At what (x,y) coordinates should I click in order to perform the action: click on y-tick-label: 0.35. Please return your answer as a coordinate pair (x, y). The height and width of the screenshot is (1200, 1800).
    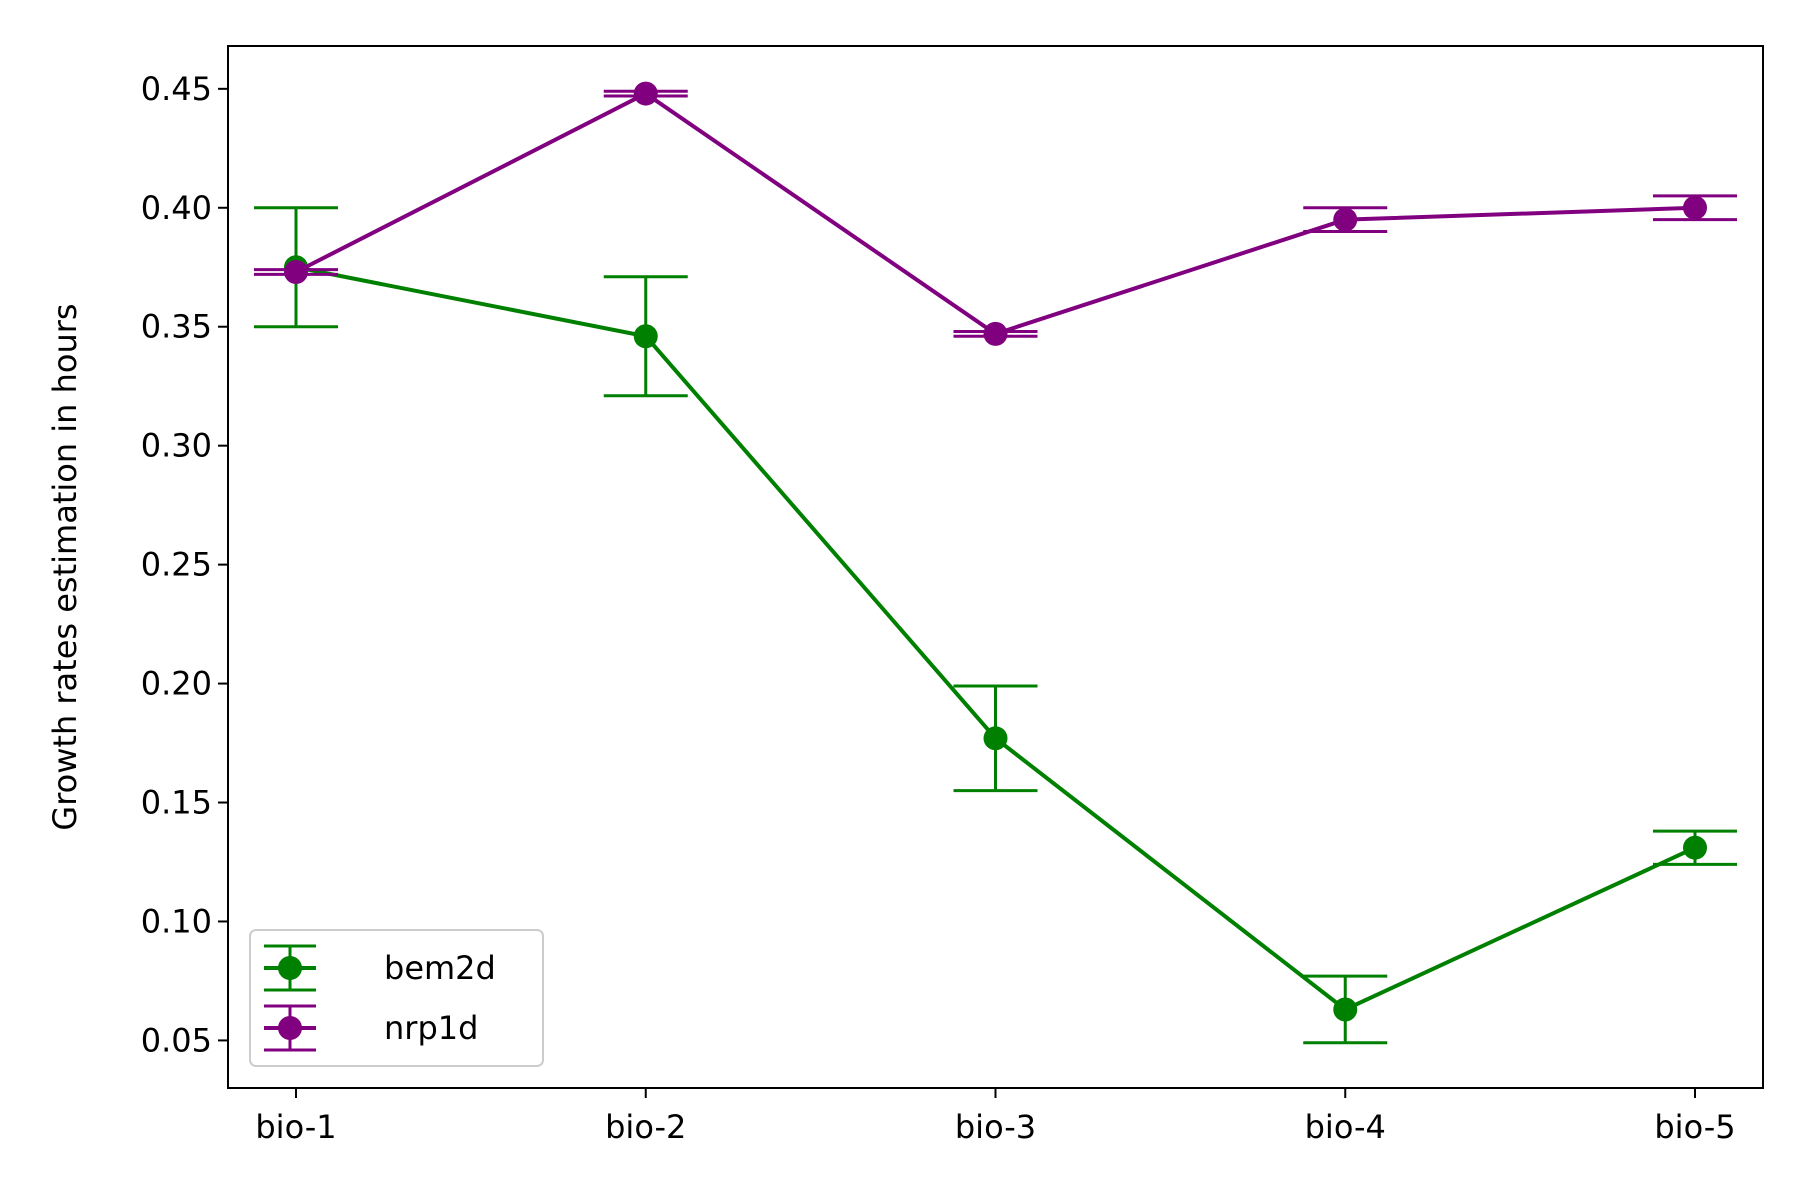
    Looking at the image, I should click on (176, 327).